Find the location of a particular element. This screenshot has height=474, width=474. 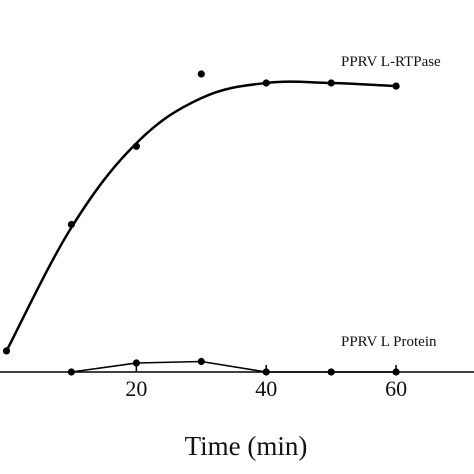

x-tick-layer: 20 40 60 is located at coordinates (266, 383).